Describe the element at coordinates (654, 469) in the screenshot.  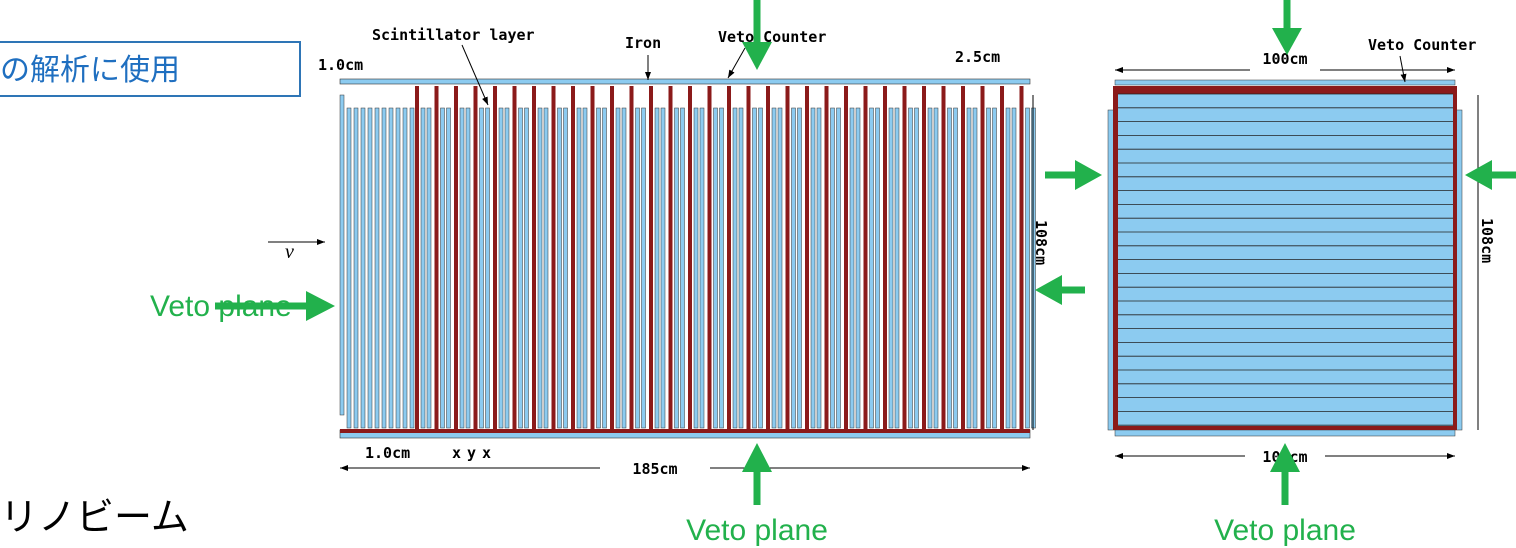
I see `label: 185cm` at that location.